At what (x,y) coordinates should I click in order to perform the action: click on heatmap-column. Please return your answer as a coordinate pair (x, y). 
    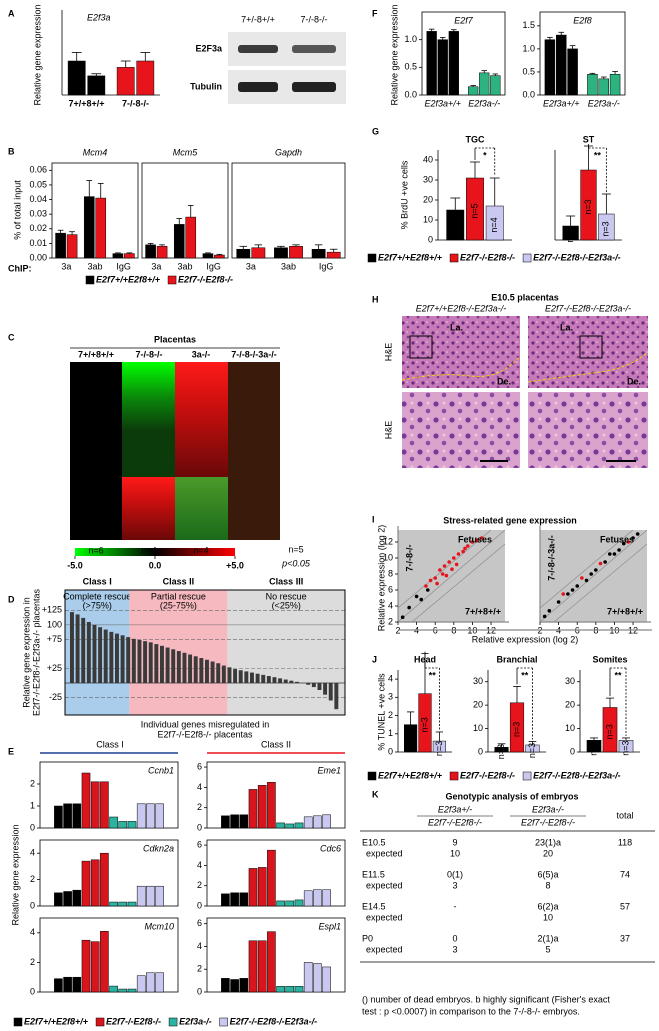
    Looking at the image, I should click on (201, 508).